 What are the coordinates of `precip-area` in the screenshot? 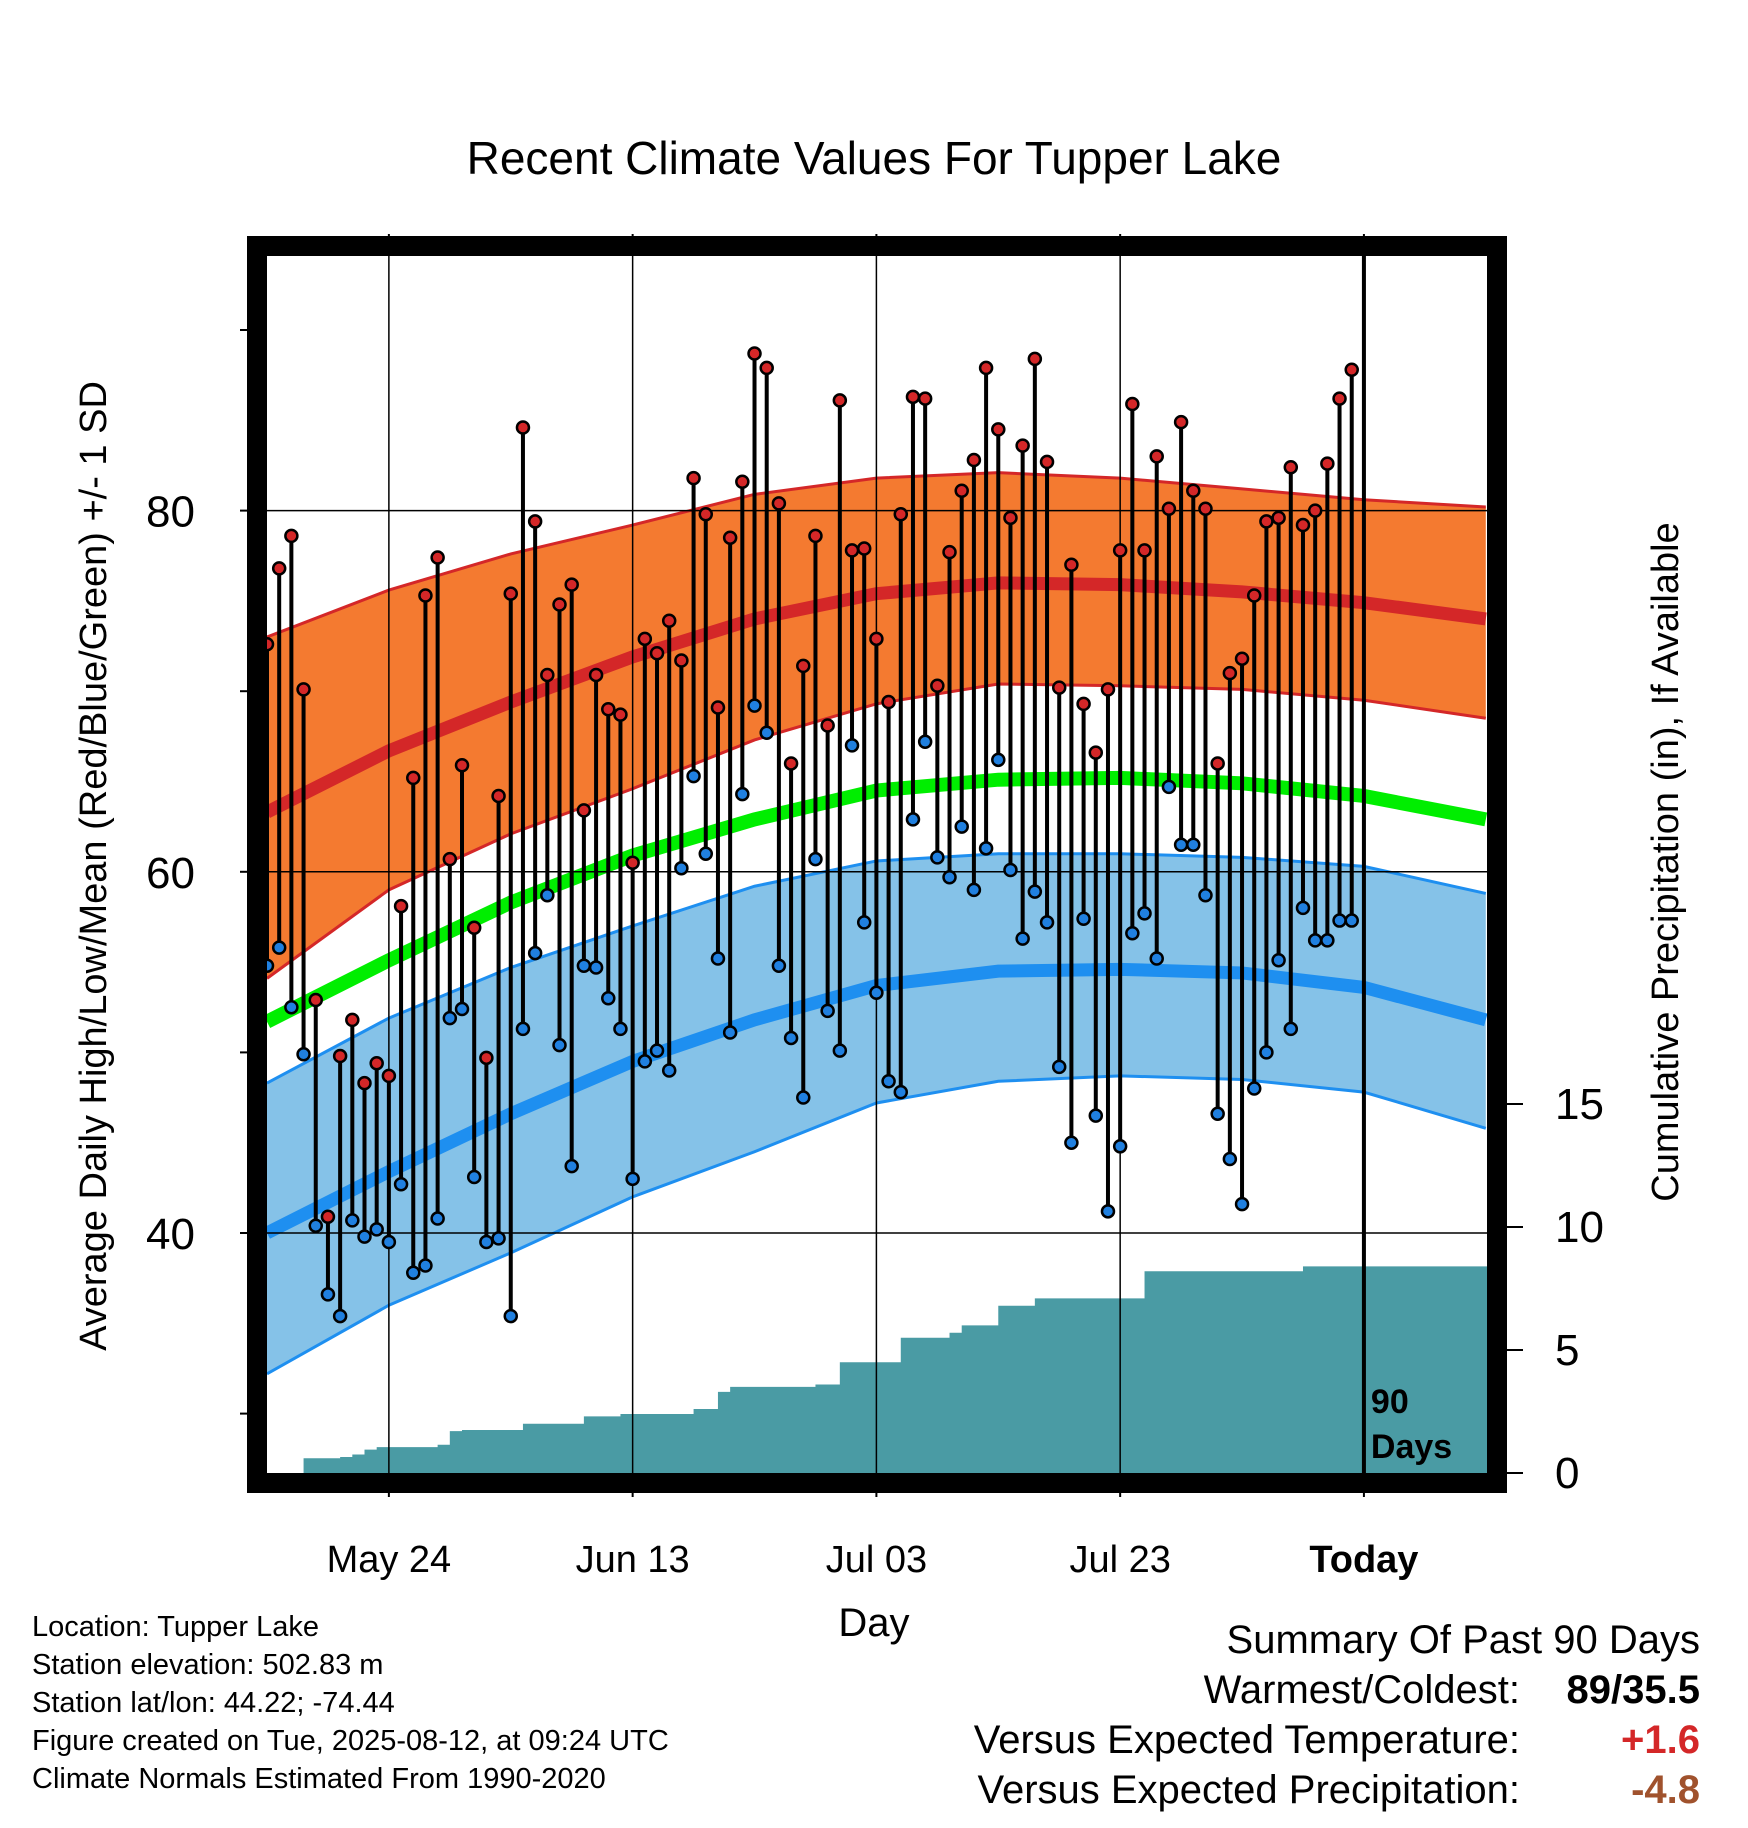 It's located at (877, 1369).